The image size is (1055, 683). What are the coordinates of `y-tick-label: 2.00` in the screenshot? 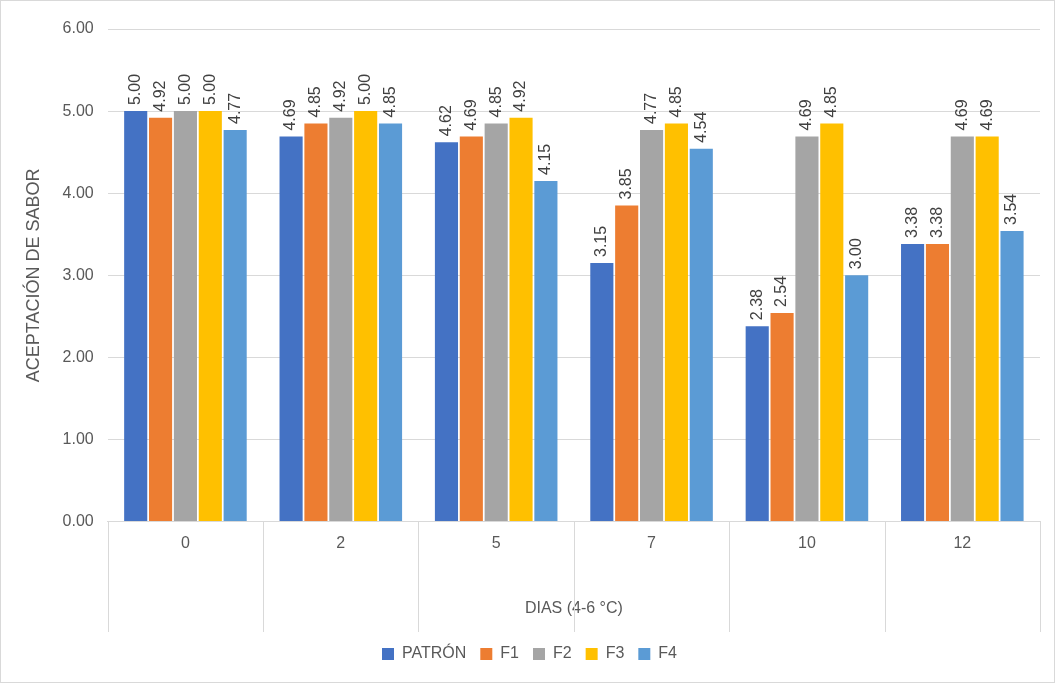 It's located at (78, 356).